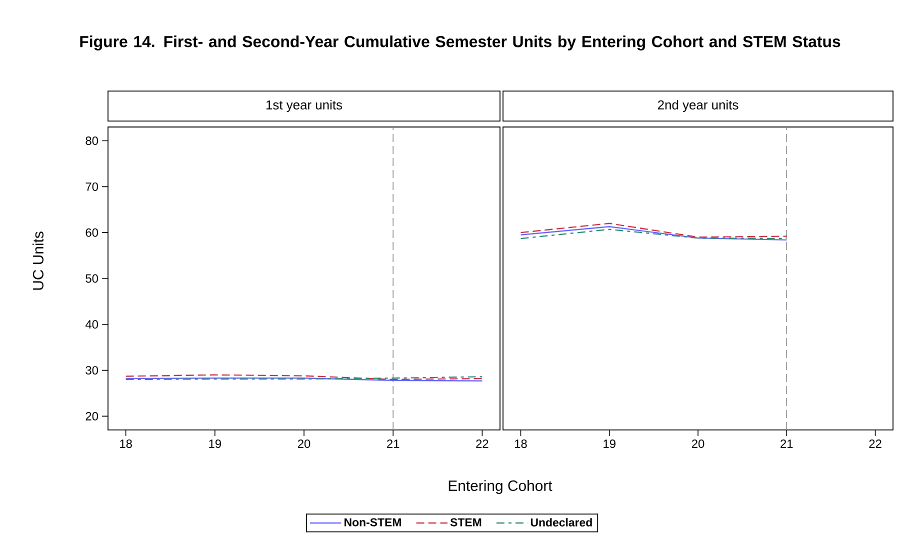 The image size is (904, 551). Describe the element at coordinates (91, 324) in the screenshot. I see `y-tick-label: 40` at that location.